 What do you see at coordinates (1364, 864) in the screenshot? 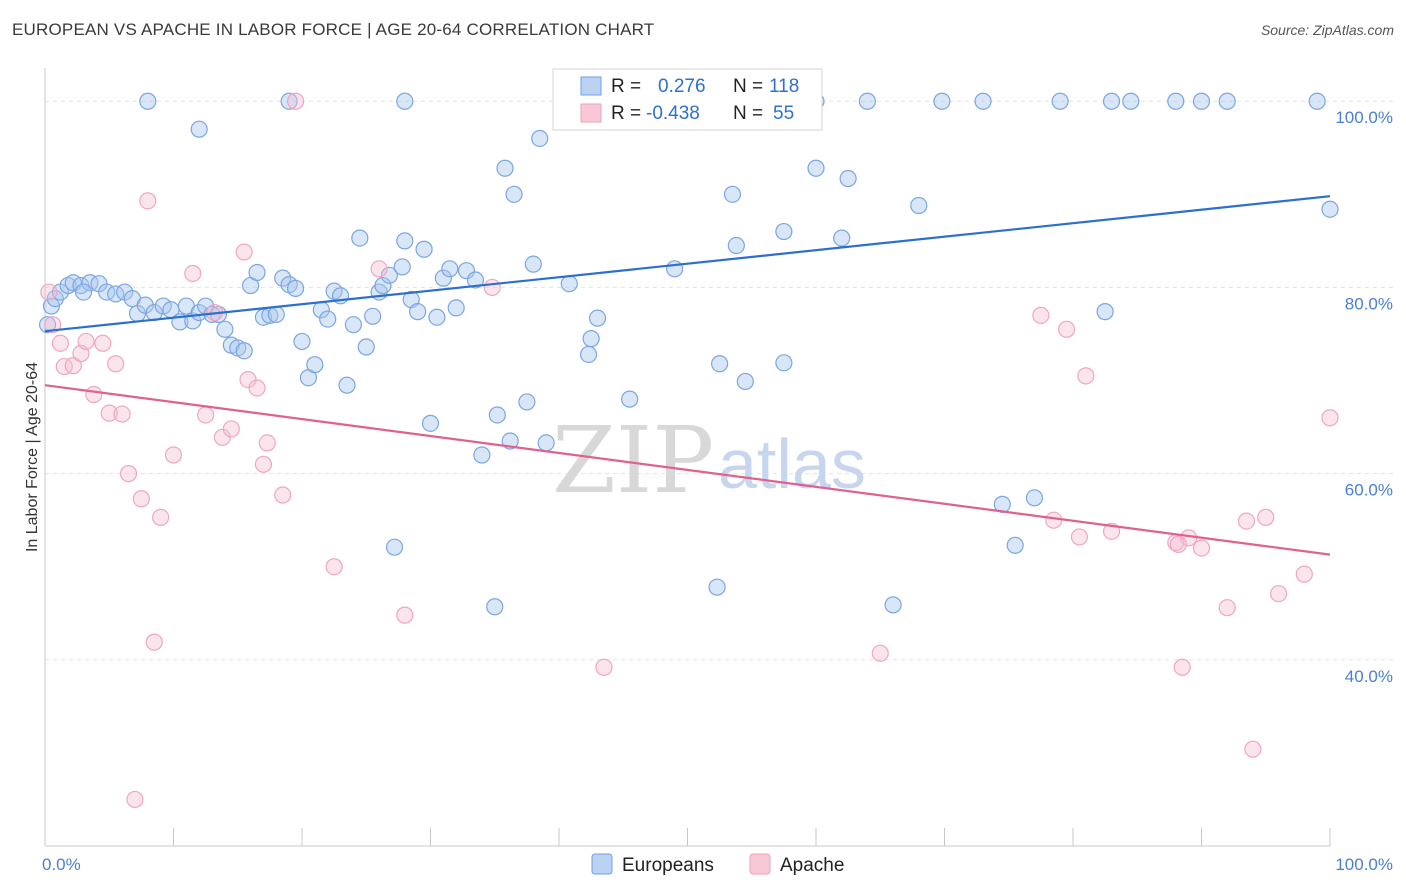
I see `x-tick-label-max: 100.0%` at bounding box center [1364, 864].